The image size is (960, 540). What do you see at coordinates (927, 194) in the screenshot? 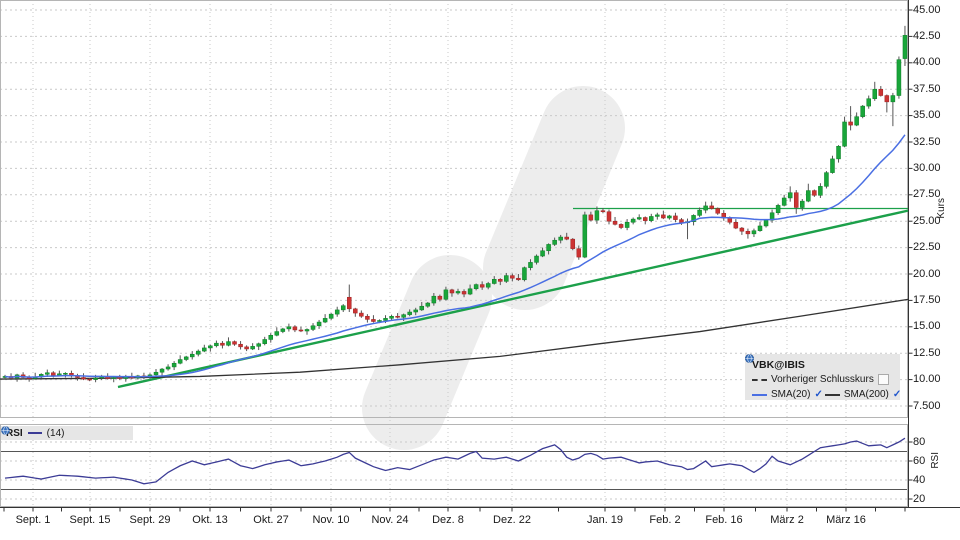
I see `price-tick-label: 27.50` at bounding box center [927, 194].